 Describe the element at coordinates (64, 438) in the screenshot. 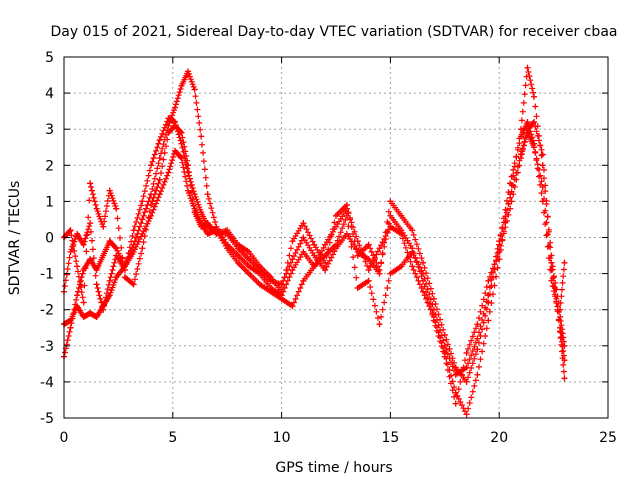

I see `x-tick-label: 0` at that location.